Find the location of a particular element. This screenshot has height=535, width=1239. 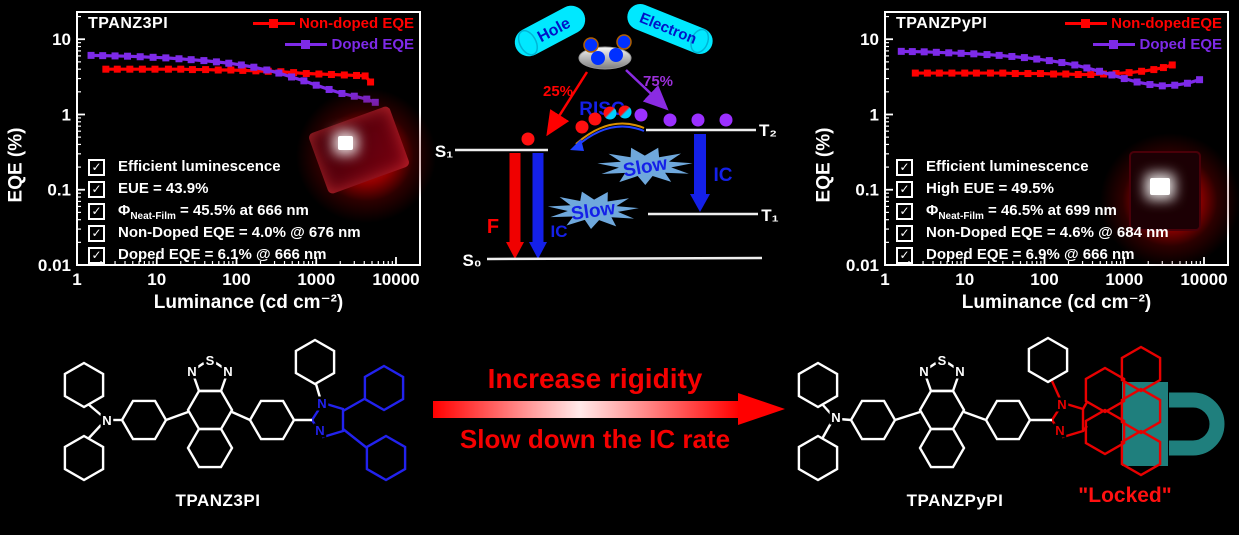

y-tick-label: 1 is located at coordinates (66, 114).